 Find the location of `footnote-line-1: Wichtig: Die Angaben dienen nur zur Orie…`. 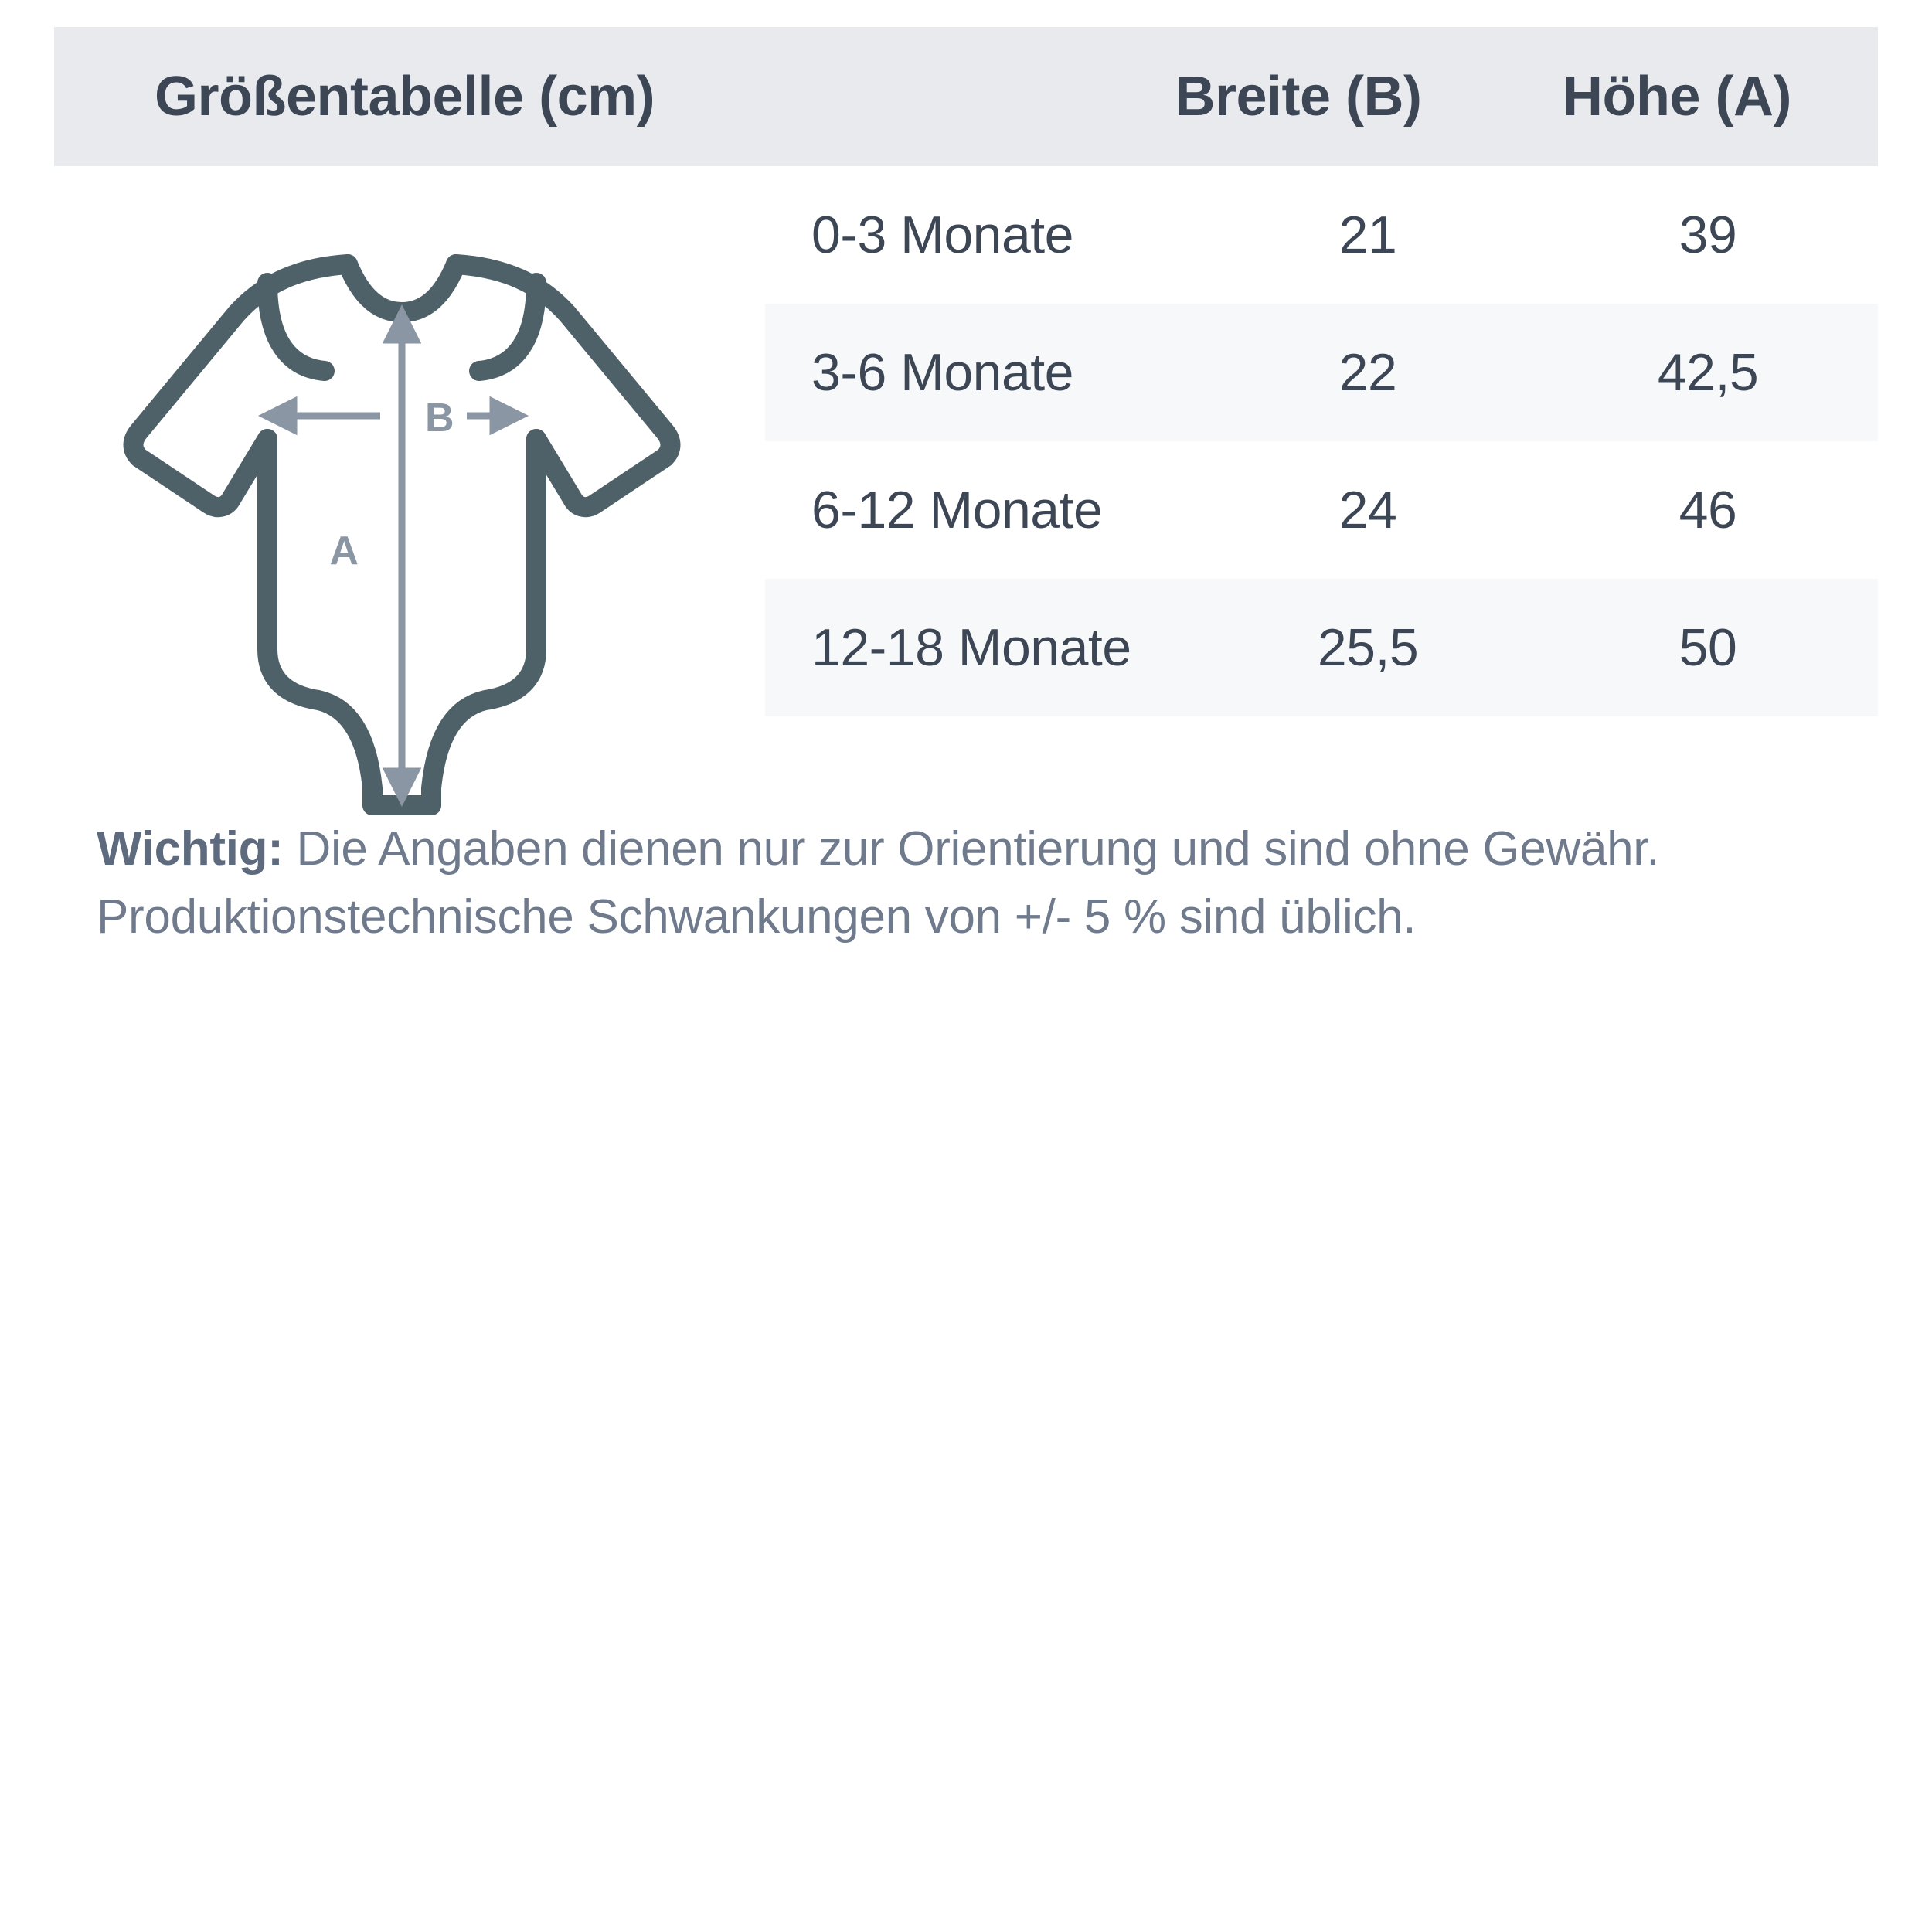

footnote-line-1: Wichtig: Die Angaben dienen nur zur Orie… is located at coordinates (878, 849).